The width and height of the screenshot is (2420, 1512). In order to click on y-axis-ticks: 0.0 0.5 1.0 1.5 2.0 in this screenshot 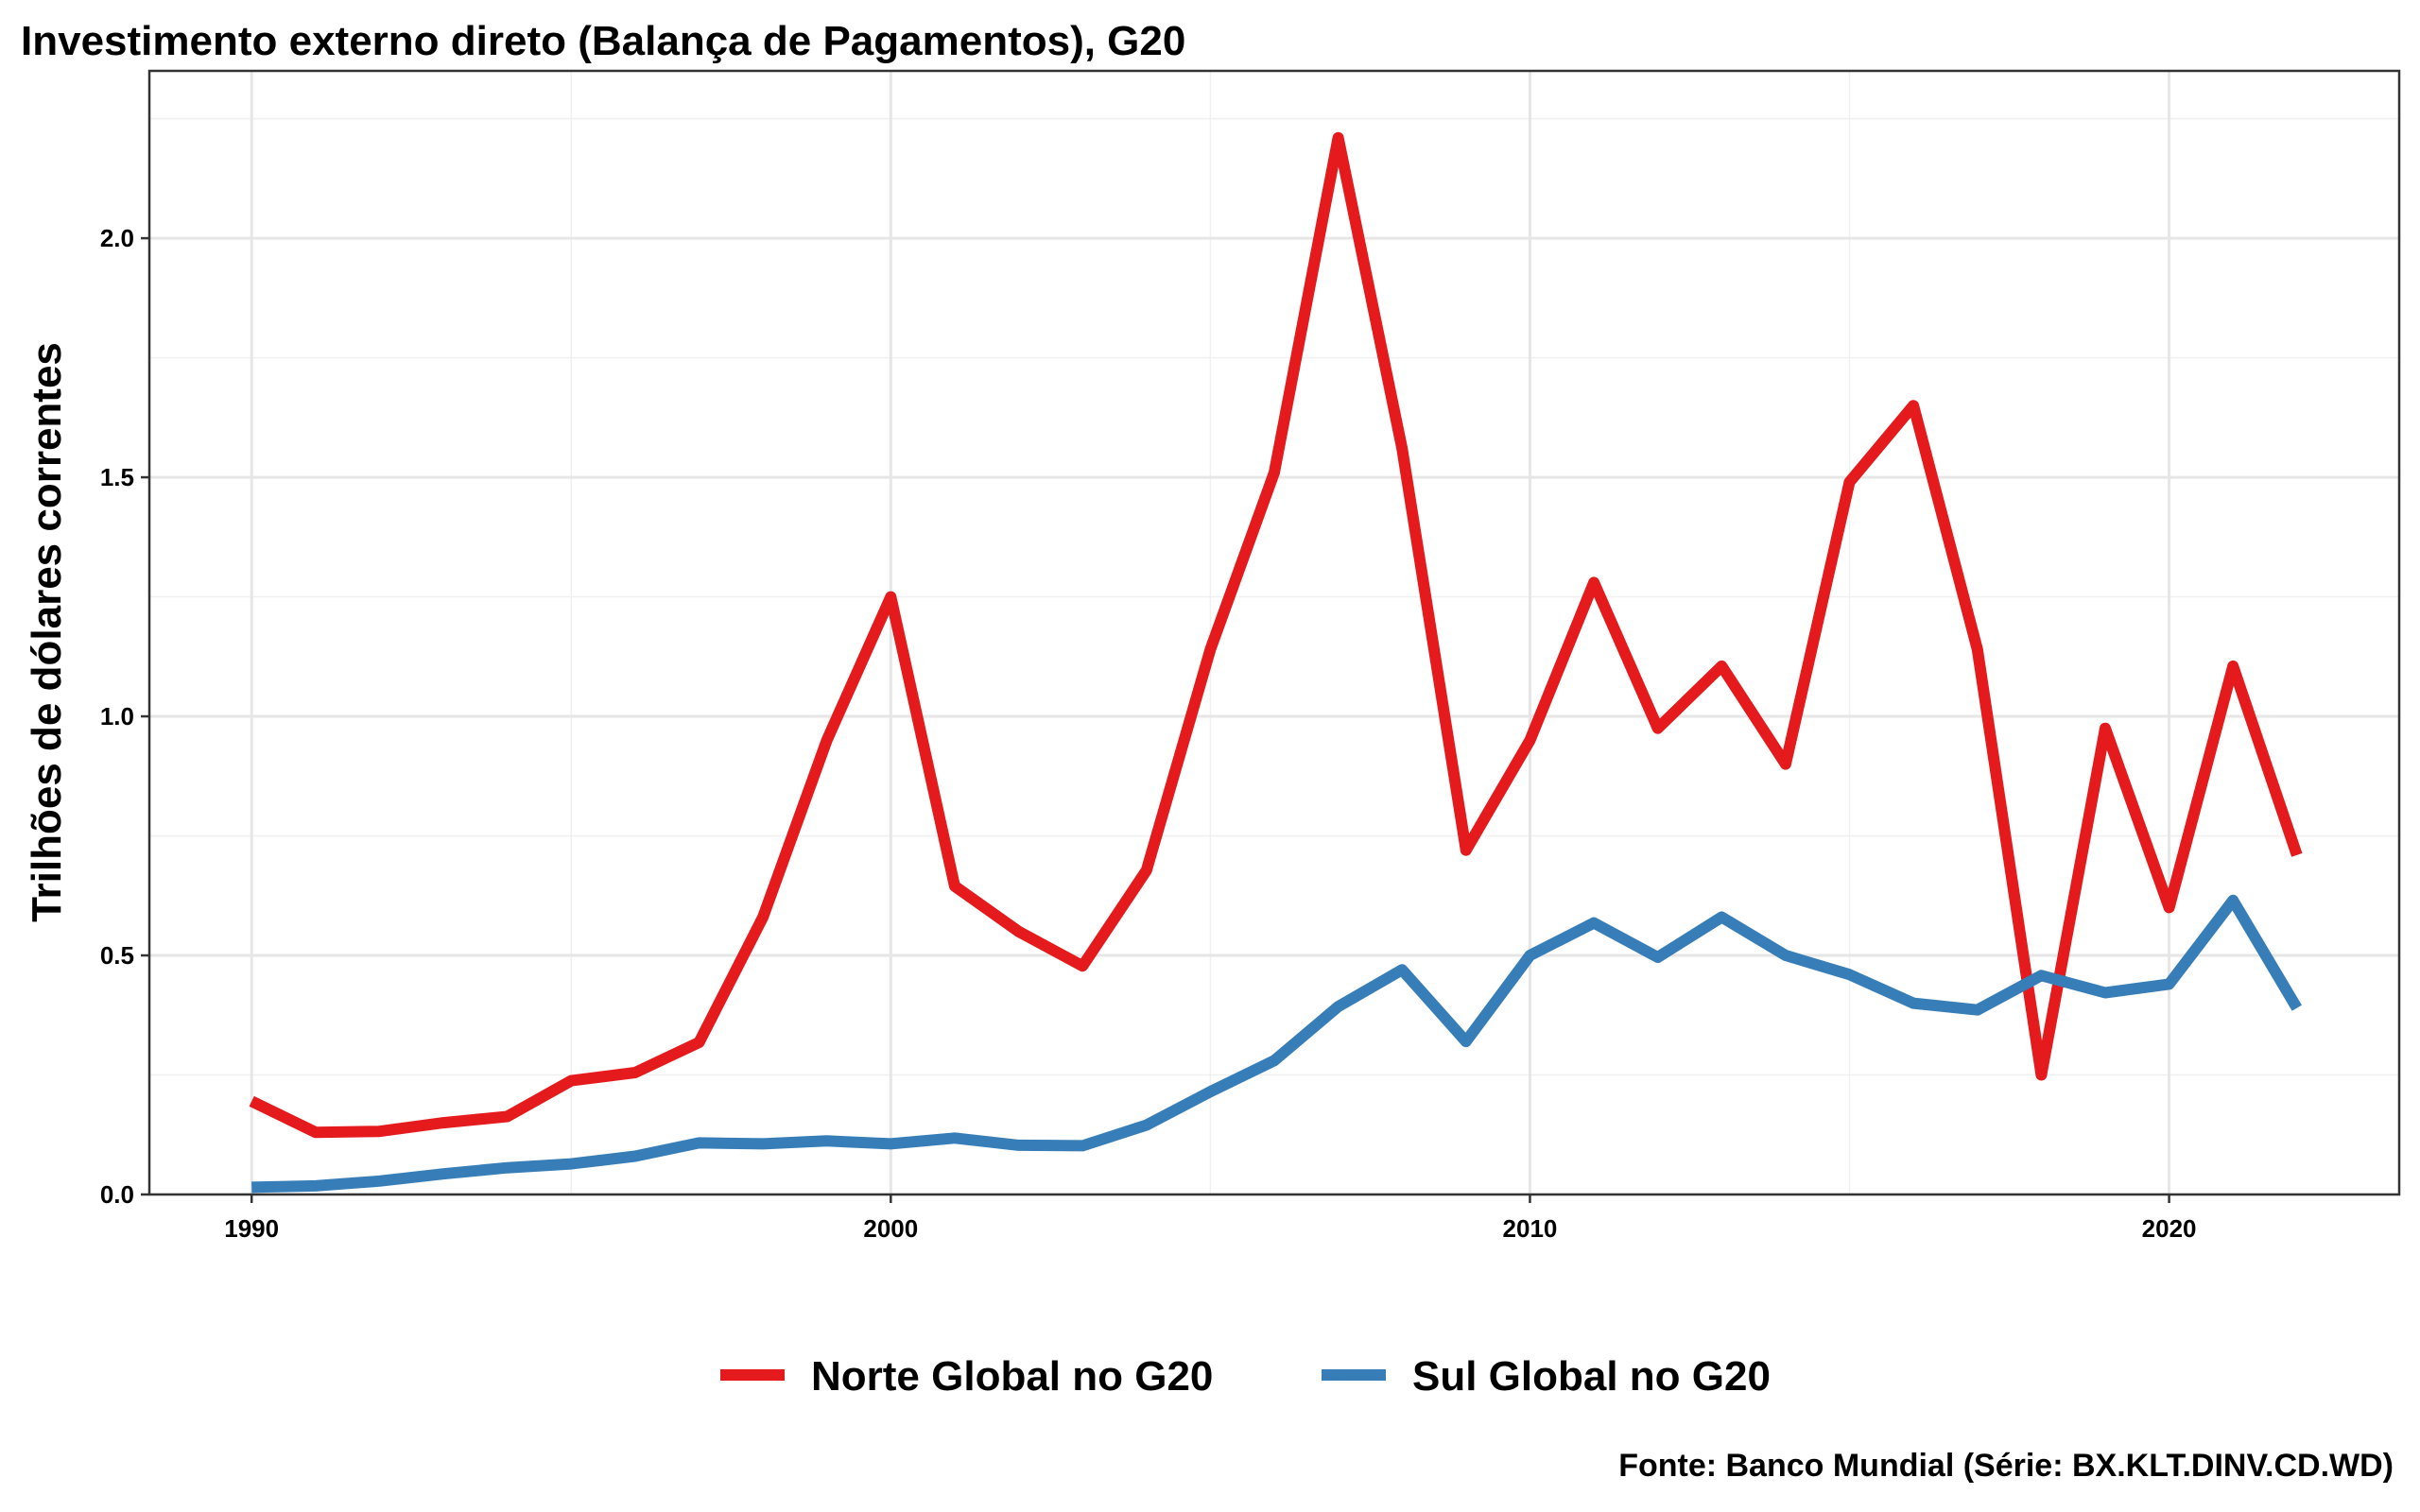, I will do `click(124, 716)`.